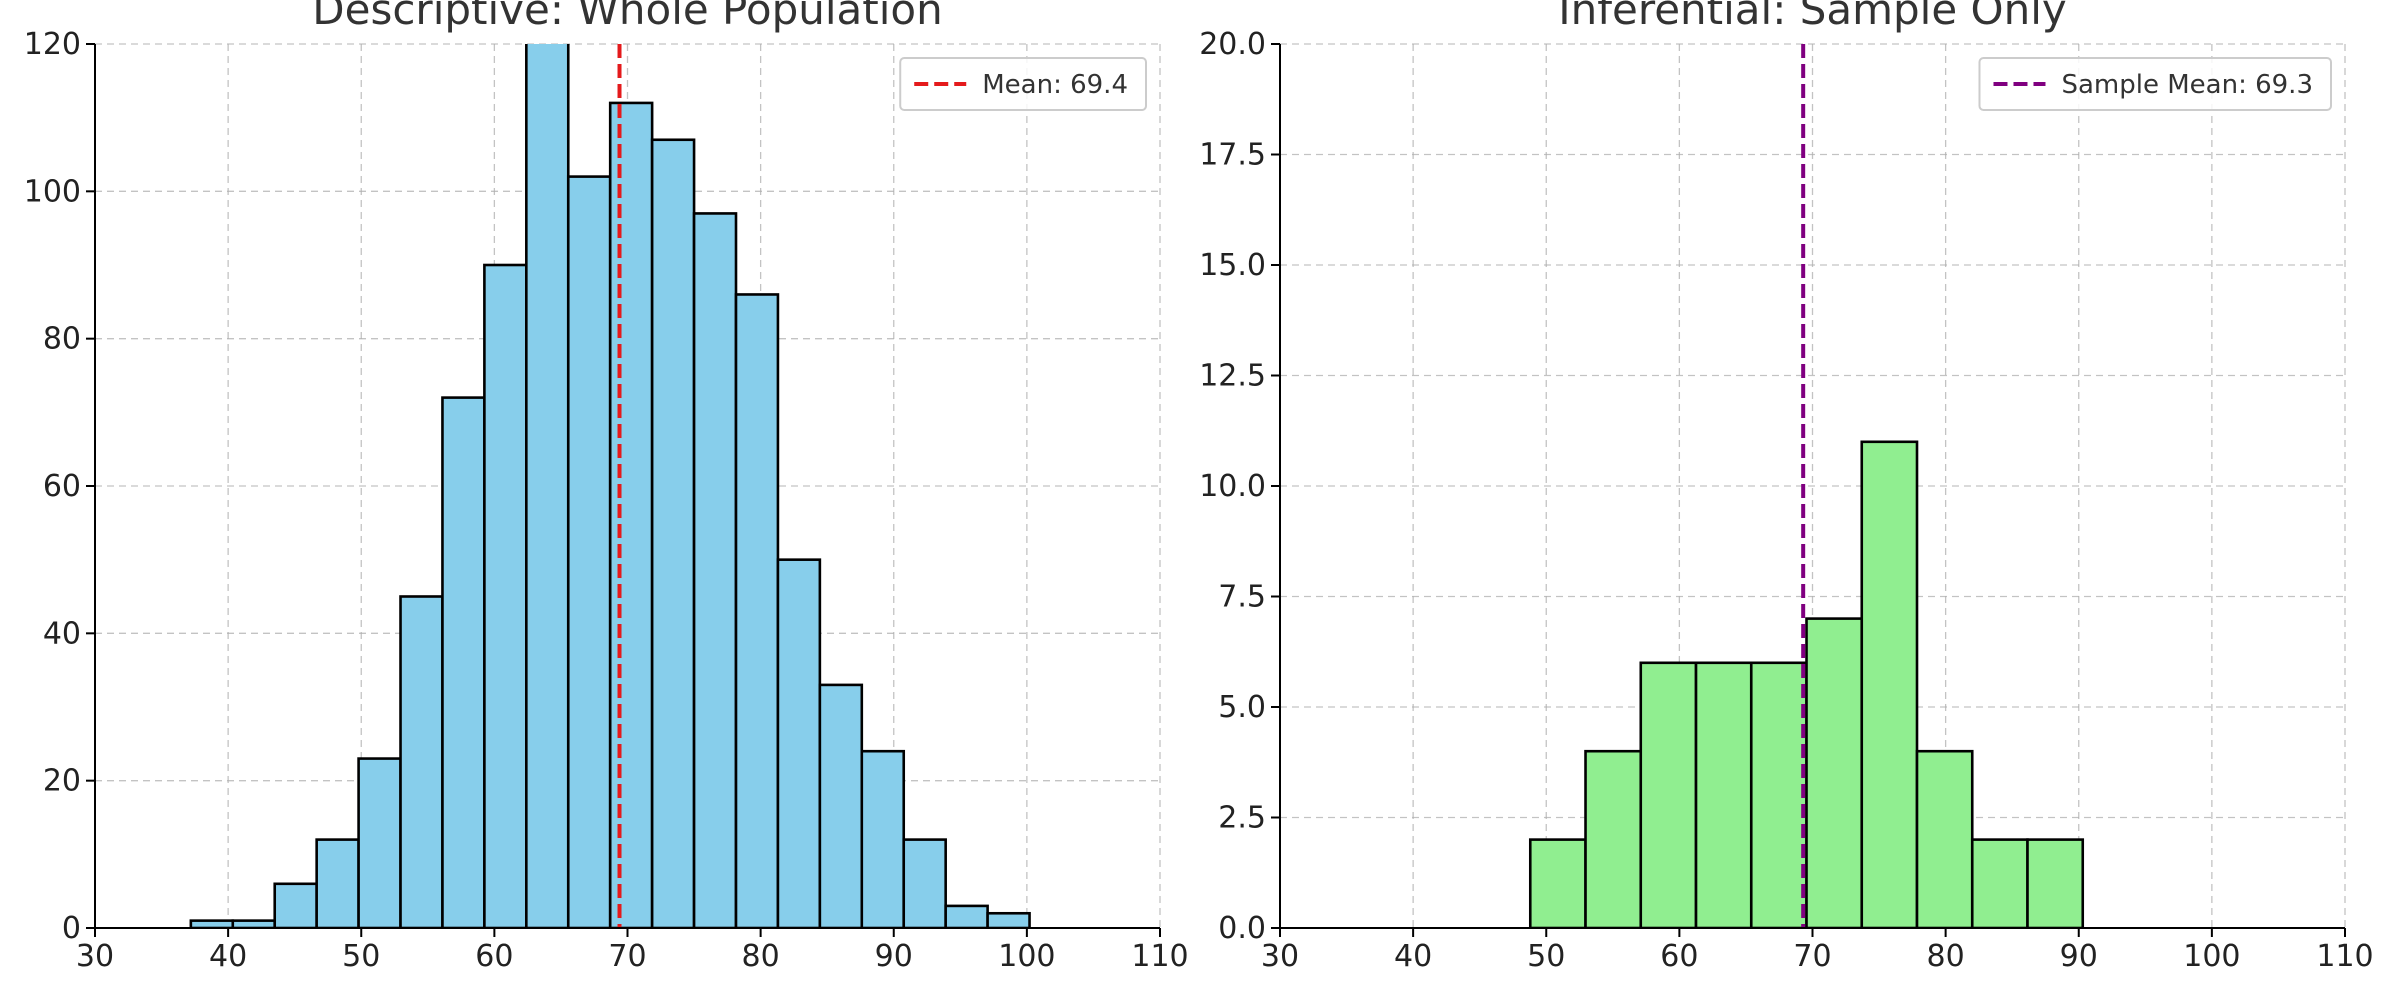 The height and width of the screenshot is (1000, 2400). What do you see at coordinates (1232, 44) in the screenshot?
I see `y-tick-label: 20.0` at bounding box center [1232, 44].